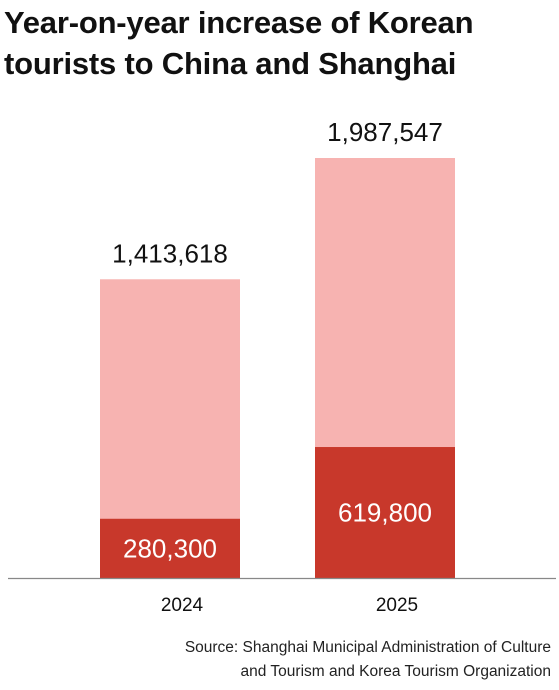  I want to click on bar-shanghai-2024, so click(170, 548).